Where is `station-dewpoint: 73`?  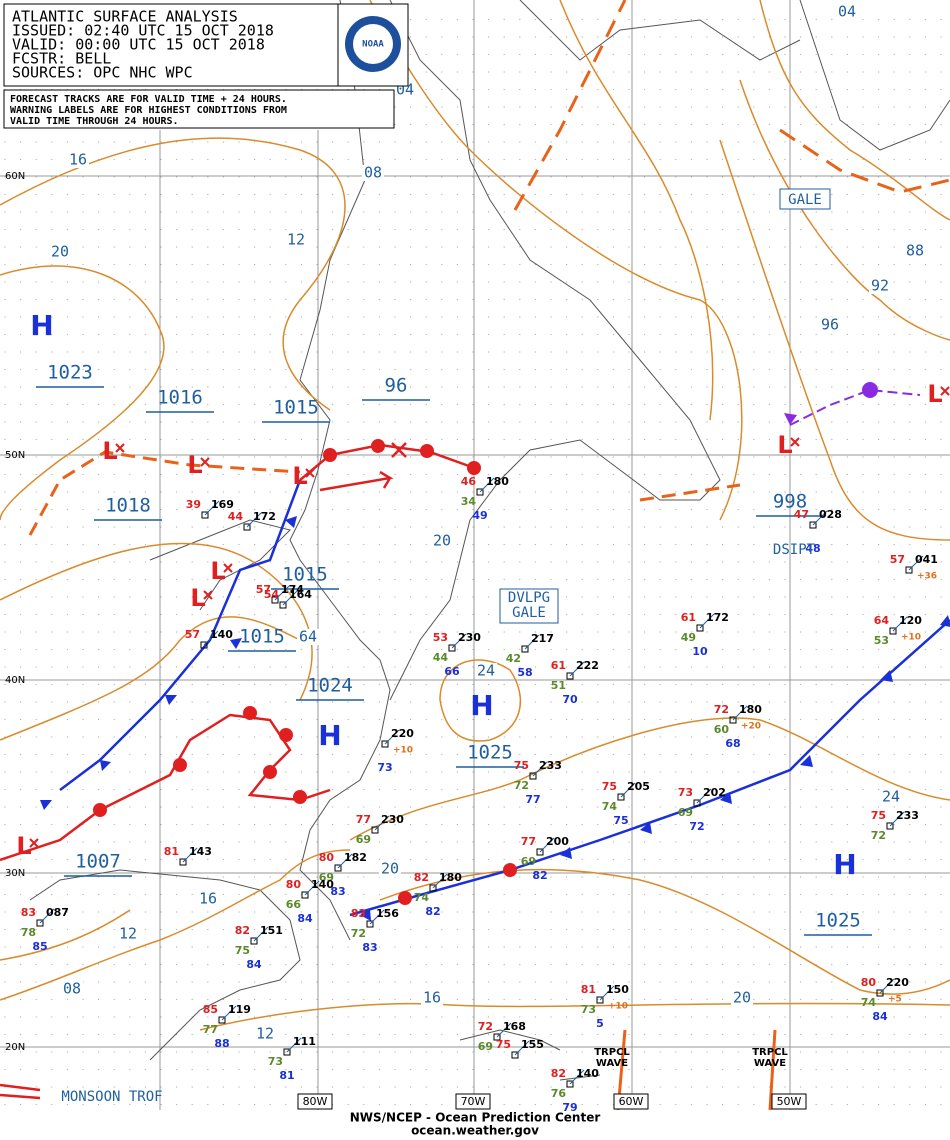
station-dewpoint: 73 is located at coordinates (275, 1061).